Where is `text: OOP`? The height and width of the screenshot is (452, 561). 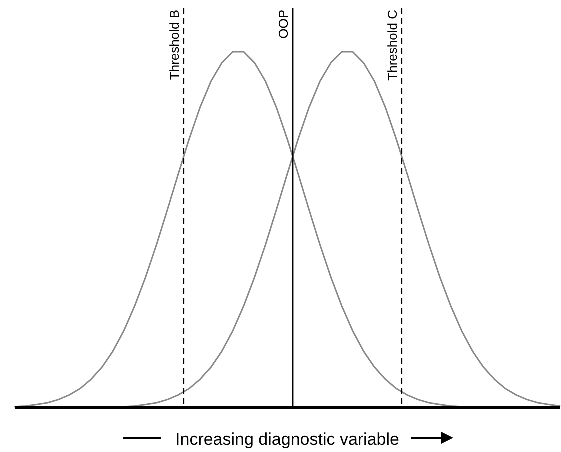
text: OOP is located at coordinates (283, 24).